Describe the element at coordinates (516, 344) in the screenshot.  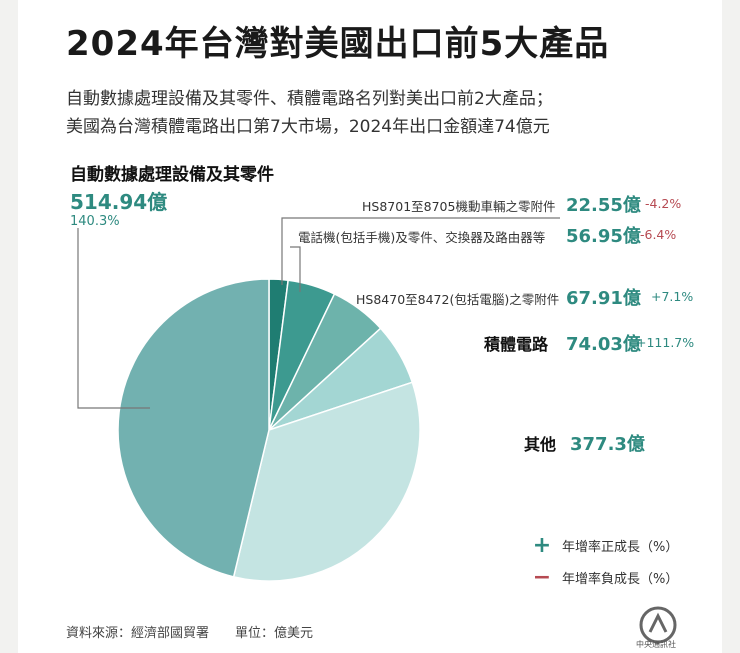
I see `ic-label: 積體電路` at that location.